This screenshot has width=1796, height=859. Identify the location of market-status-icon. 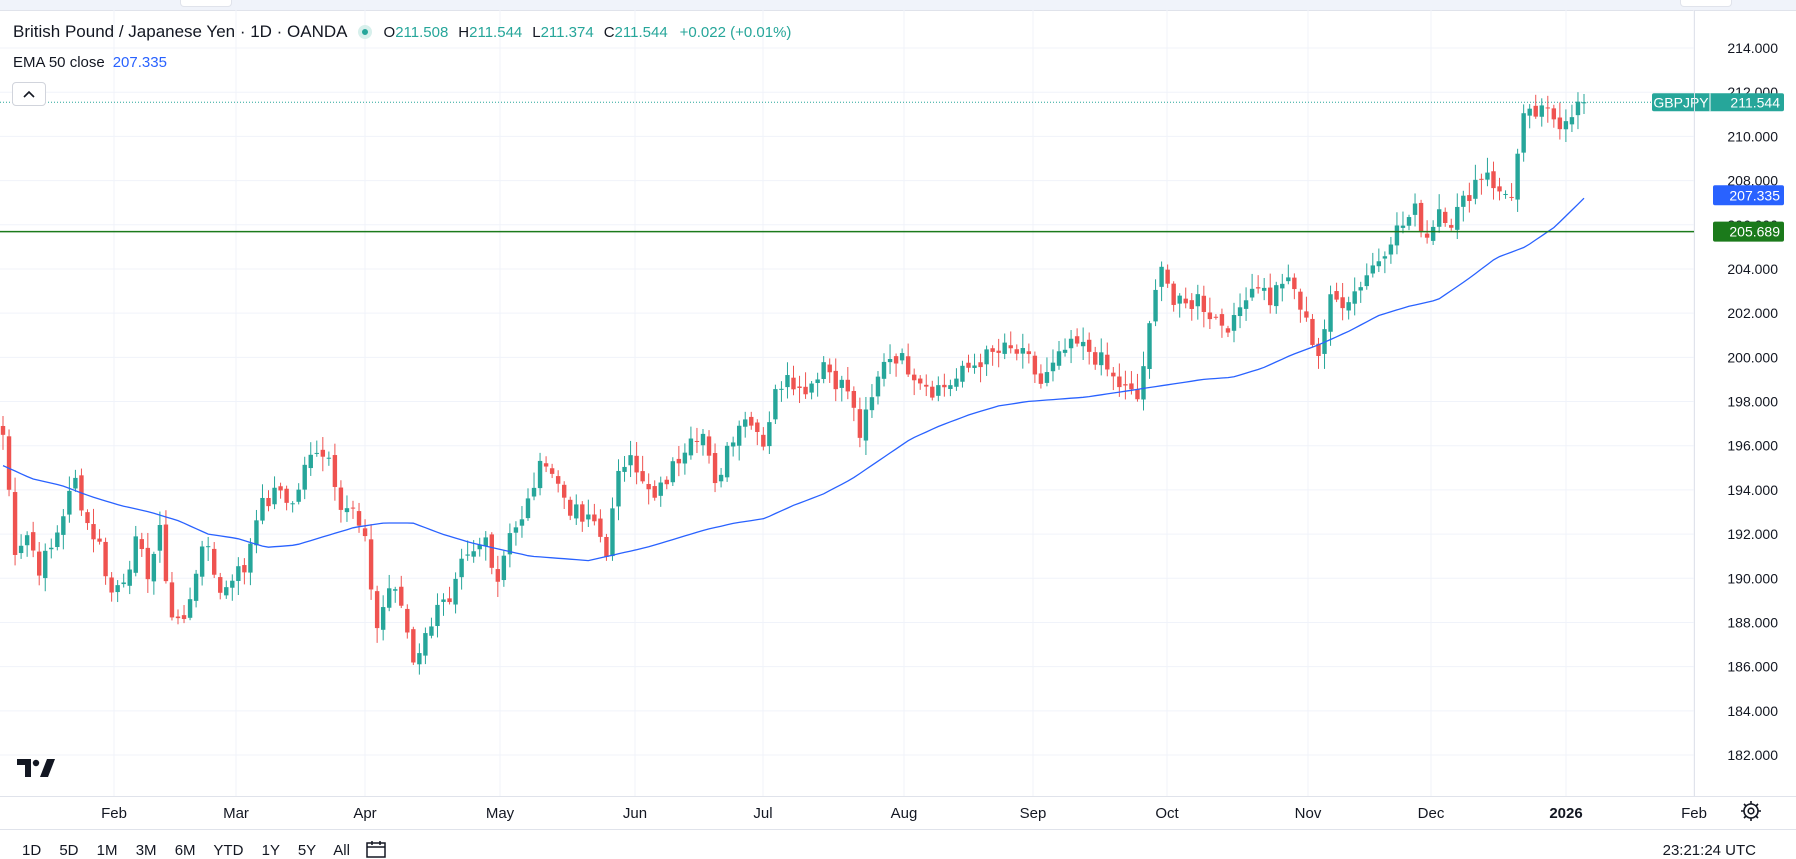
(364, 32).